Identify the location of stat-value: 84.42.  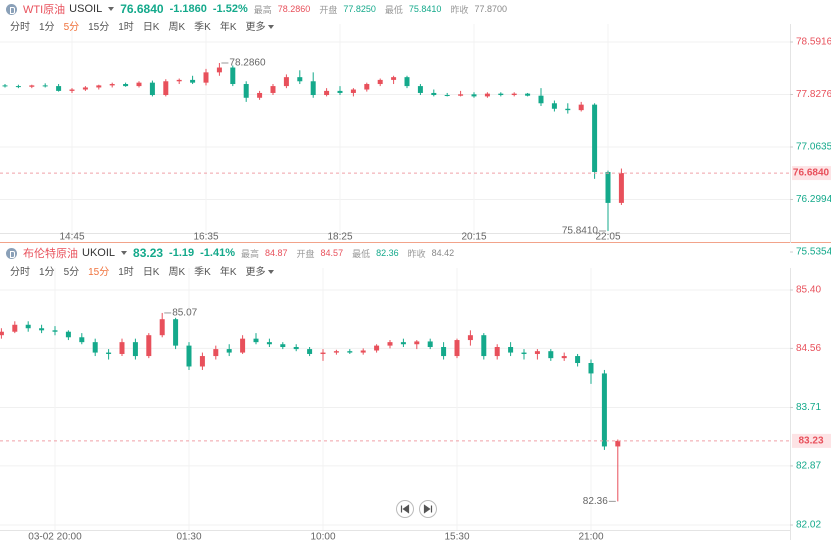
(443, 253).